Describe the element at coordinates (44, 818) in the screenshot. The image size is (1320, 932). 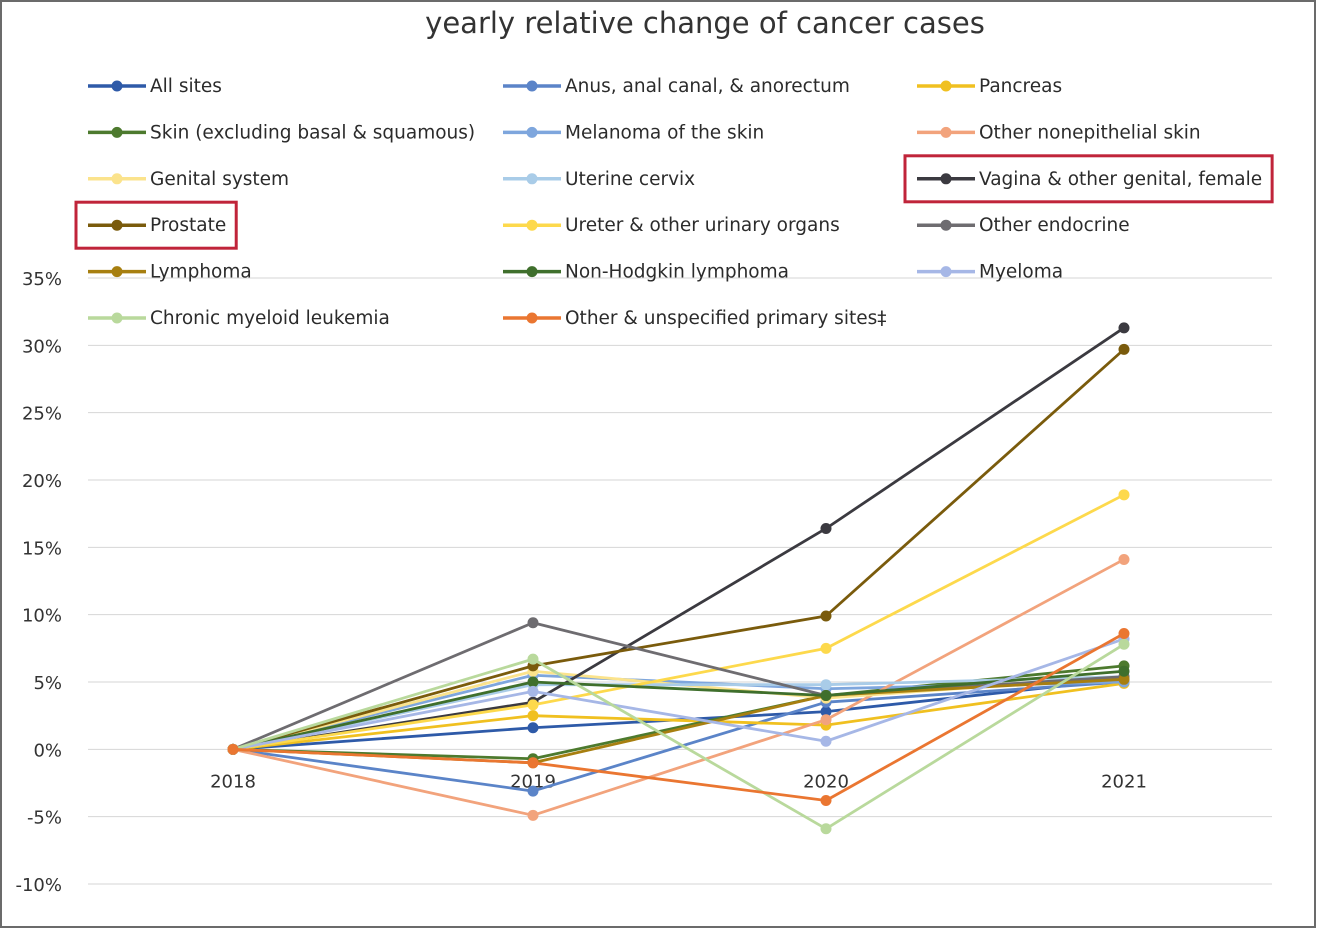
I see `y-tick-label: -5%` at that location.